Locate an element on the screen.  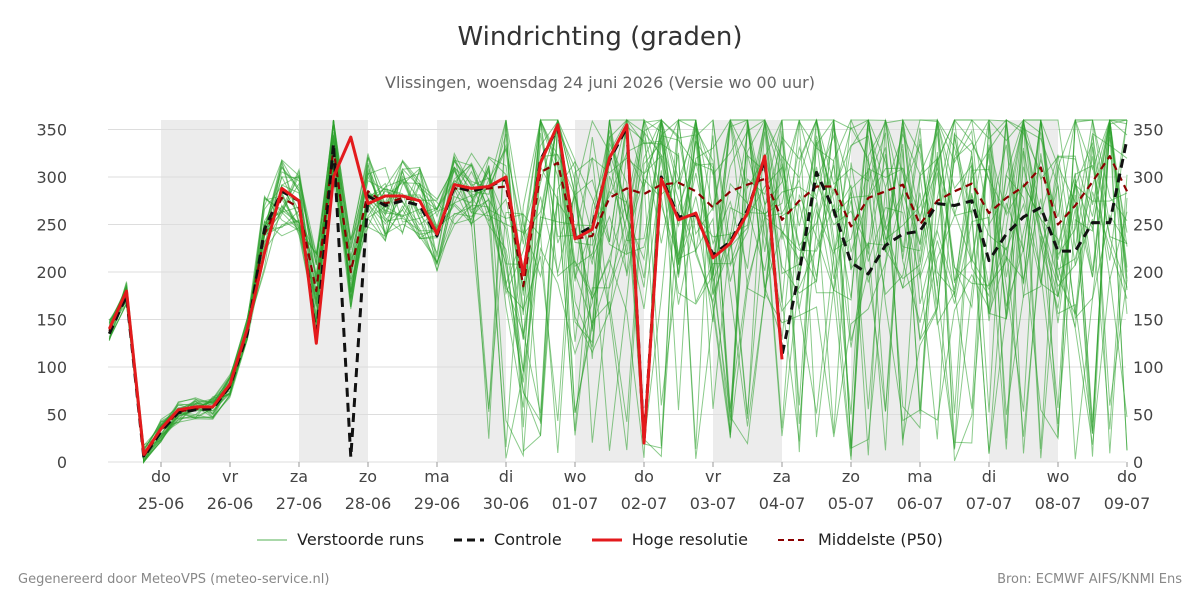
y-tick-right-300: 300 is located at coordinates (1148, 177).